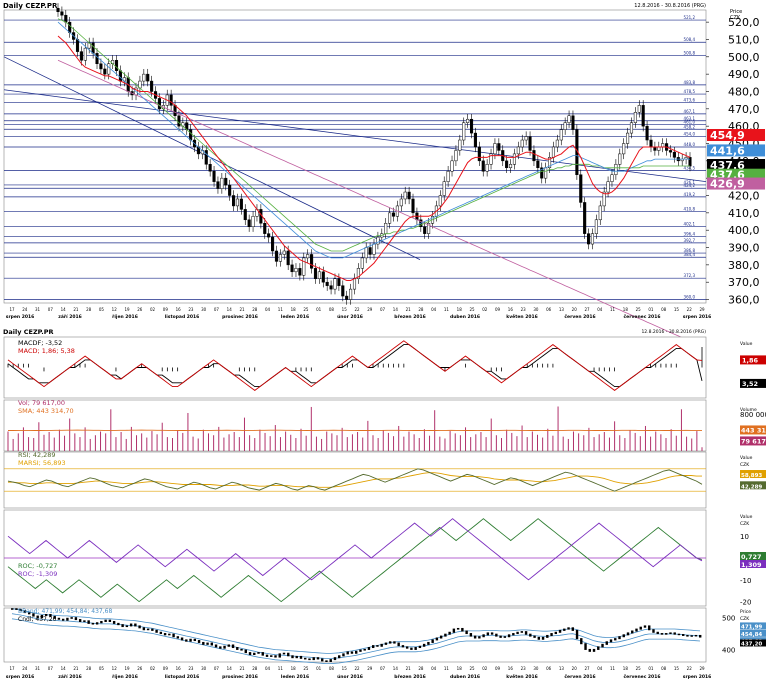 The image size is (766, 687). I want to click on x-month-label: duben 2016, so click(465, 317).